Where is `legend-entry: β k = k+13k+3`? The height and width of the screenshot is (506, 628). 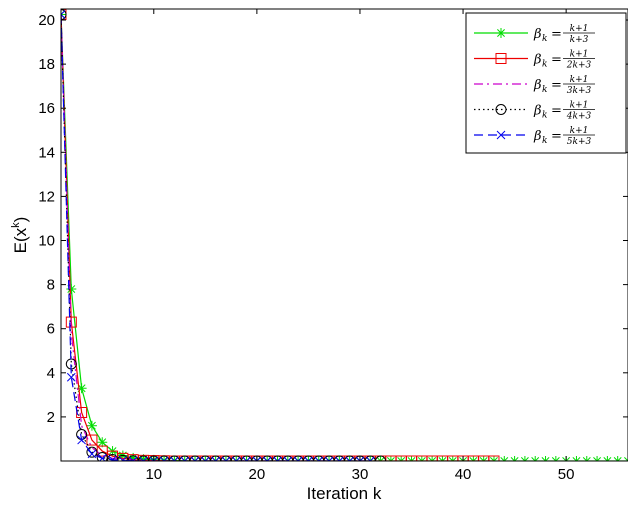 legend-entry: β k = k+13k+3 is located at coordinates (534, 85).